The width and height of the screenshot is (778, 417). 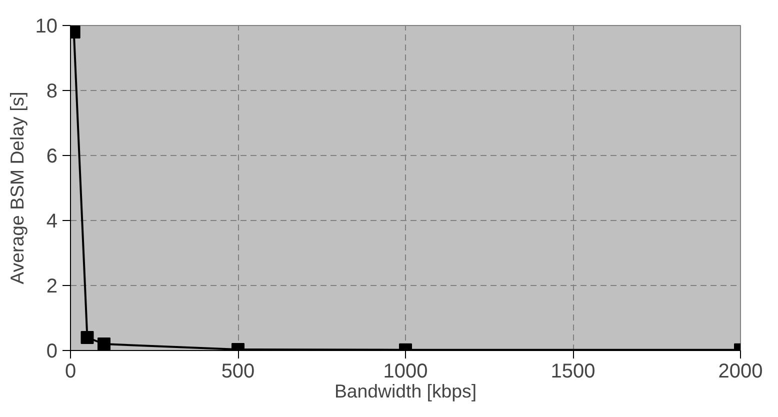 What do you see at coordinates (238, 371) in the screenshot?
I see `x-tick-label: 500` at bounding box center [238, 371].